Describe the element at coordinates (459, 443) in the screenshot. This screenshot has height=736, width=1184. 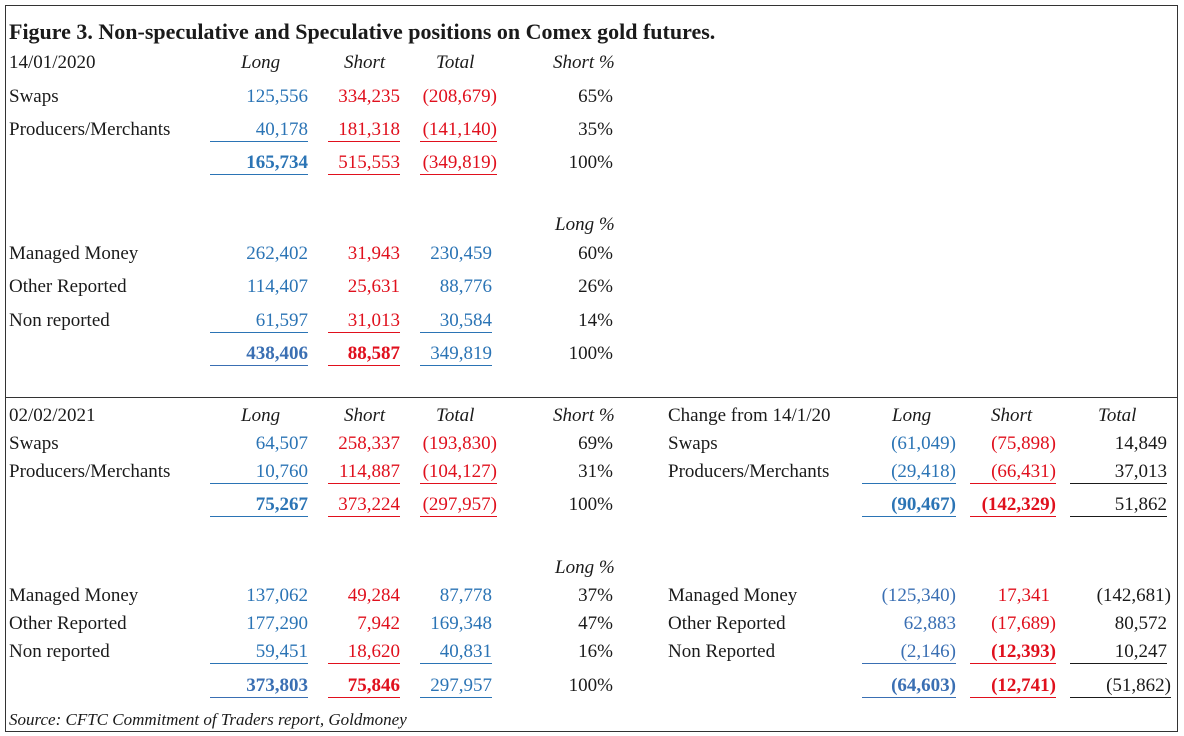
I see `swaps-total-2021: (193,830)` at that location.